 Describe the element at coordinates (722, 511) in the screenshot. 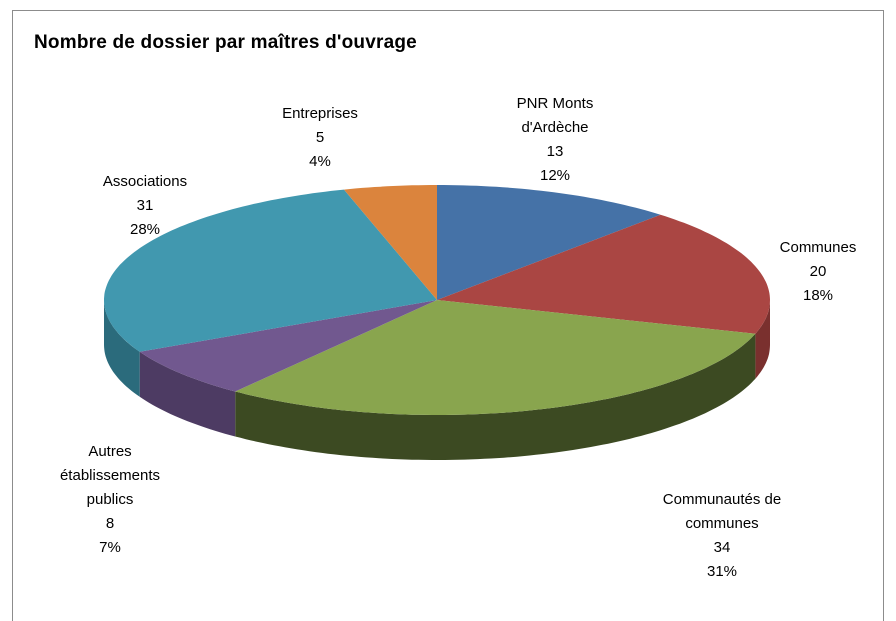

I see `category-label: Communautés de communes` at that location.